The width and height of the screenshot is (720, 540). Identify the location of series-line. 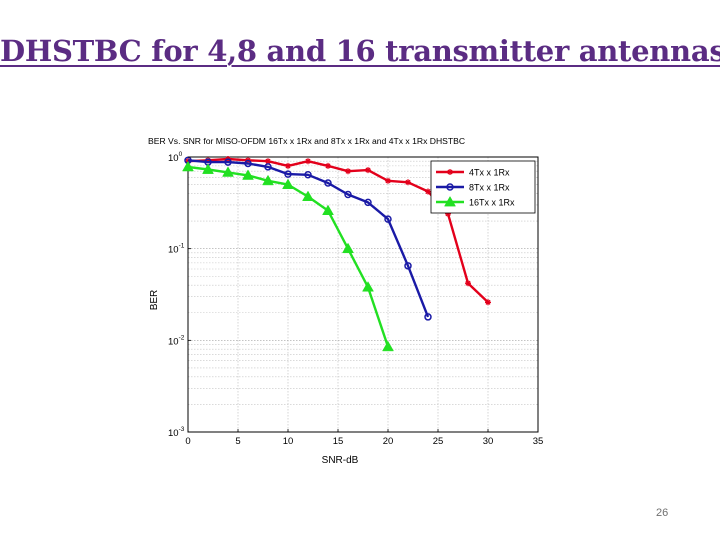
(308, 238).